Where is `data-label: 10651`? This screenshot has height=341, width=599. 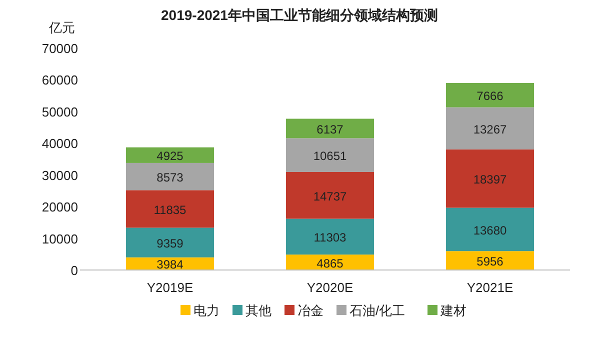
data-label: 10651 is located at coordinates (330, 156).